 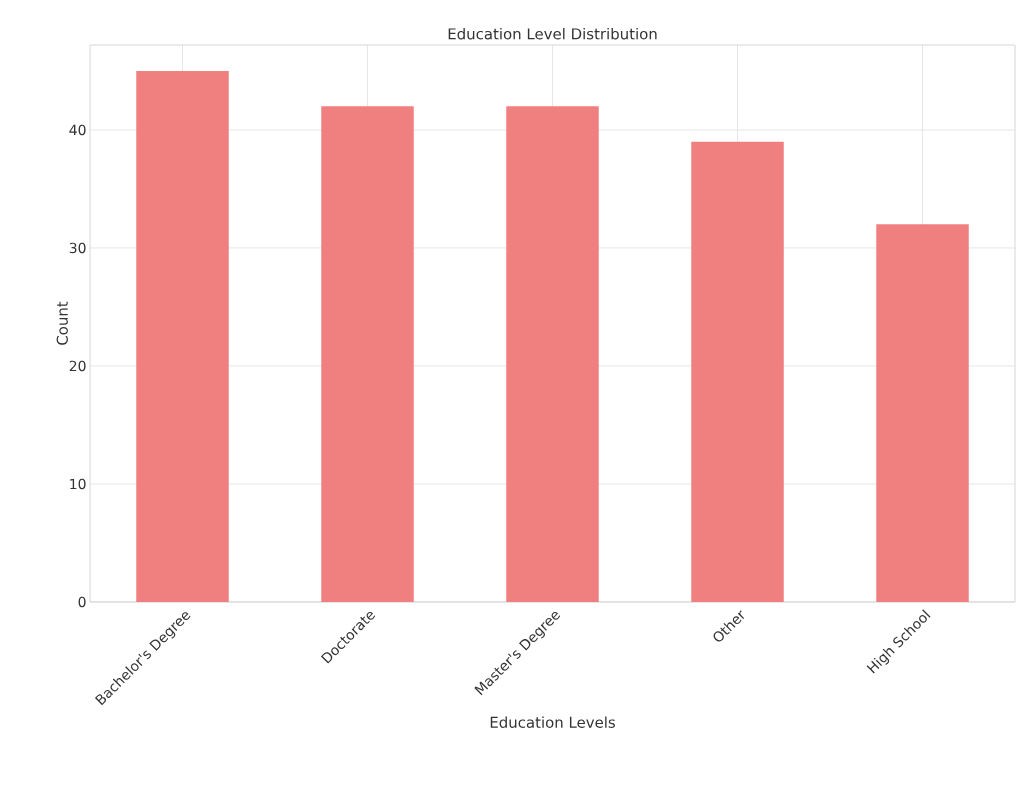 I want to click on y-tick-label: 10, so click(x=78, y=484).